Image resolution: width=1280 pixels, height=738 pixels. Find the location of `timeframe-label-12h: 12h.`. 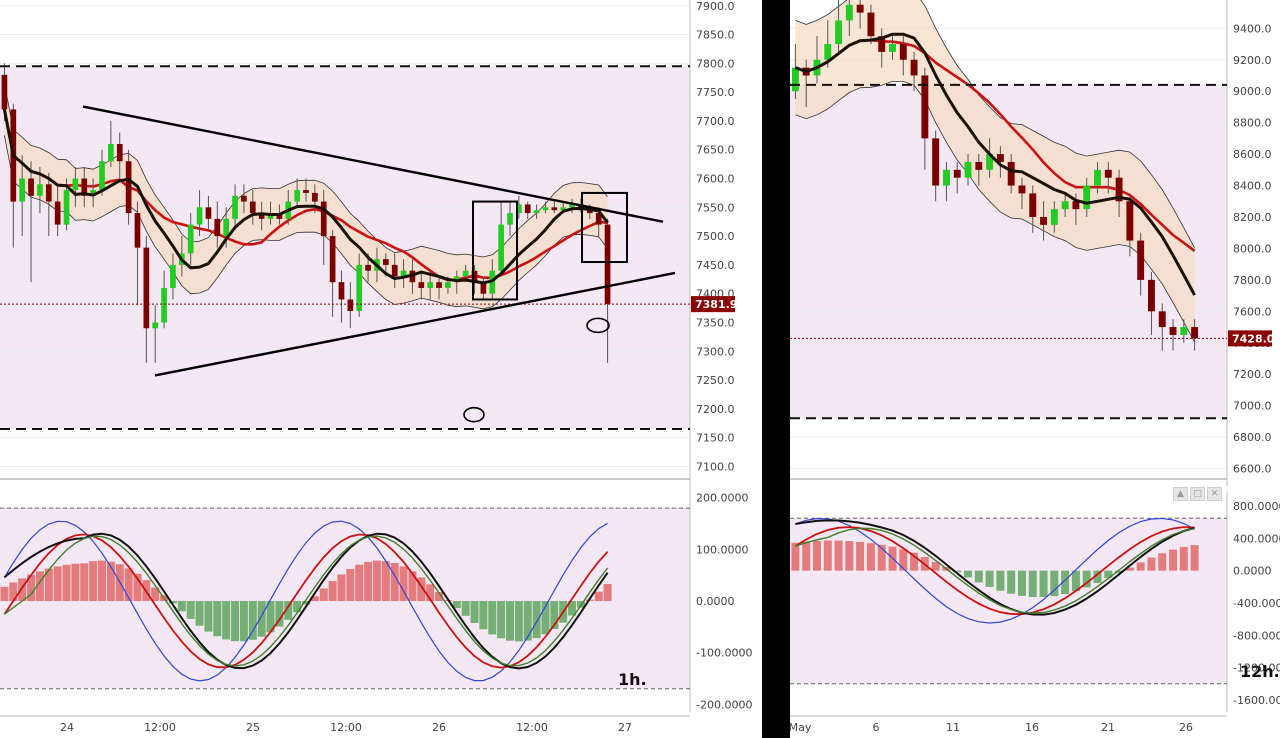

timeframe-label-12h: 12h. is located at coordinates (1260, 671).